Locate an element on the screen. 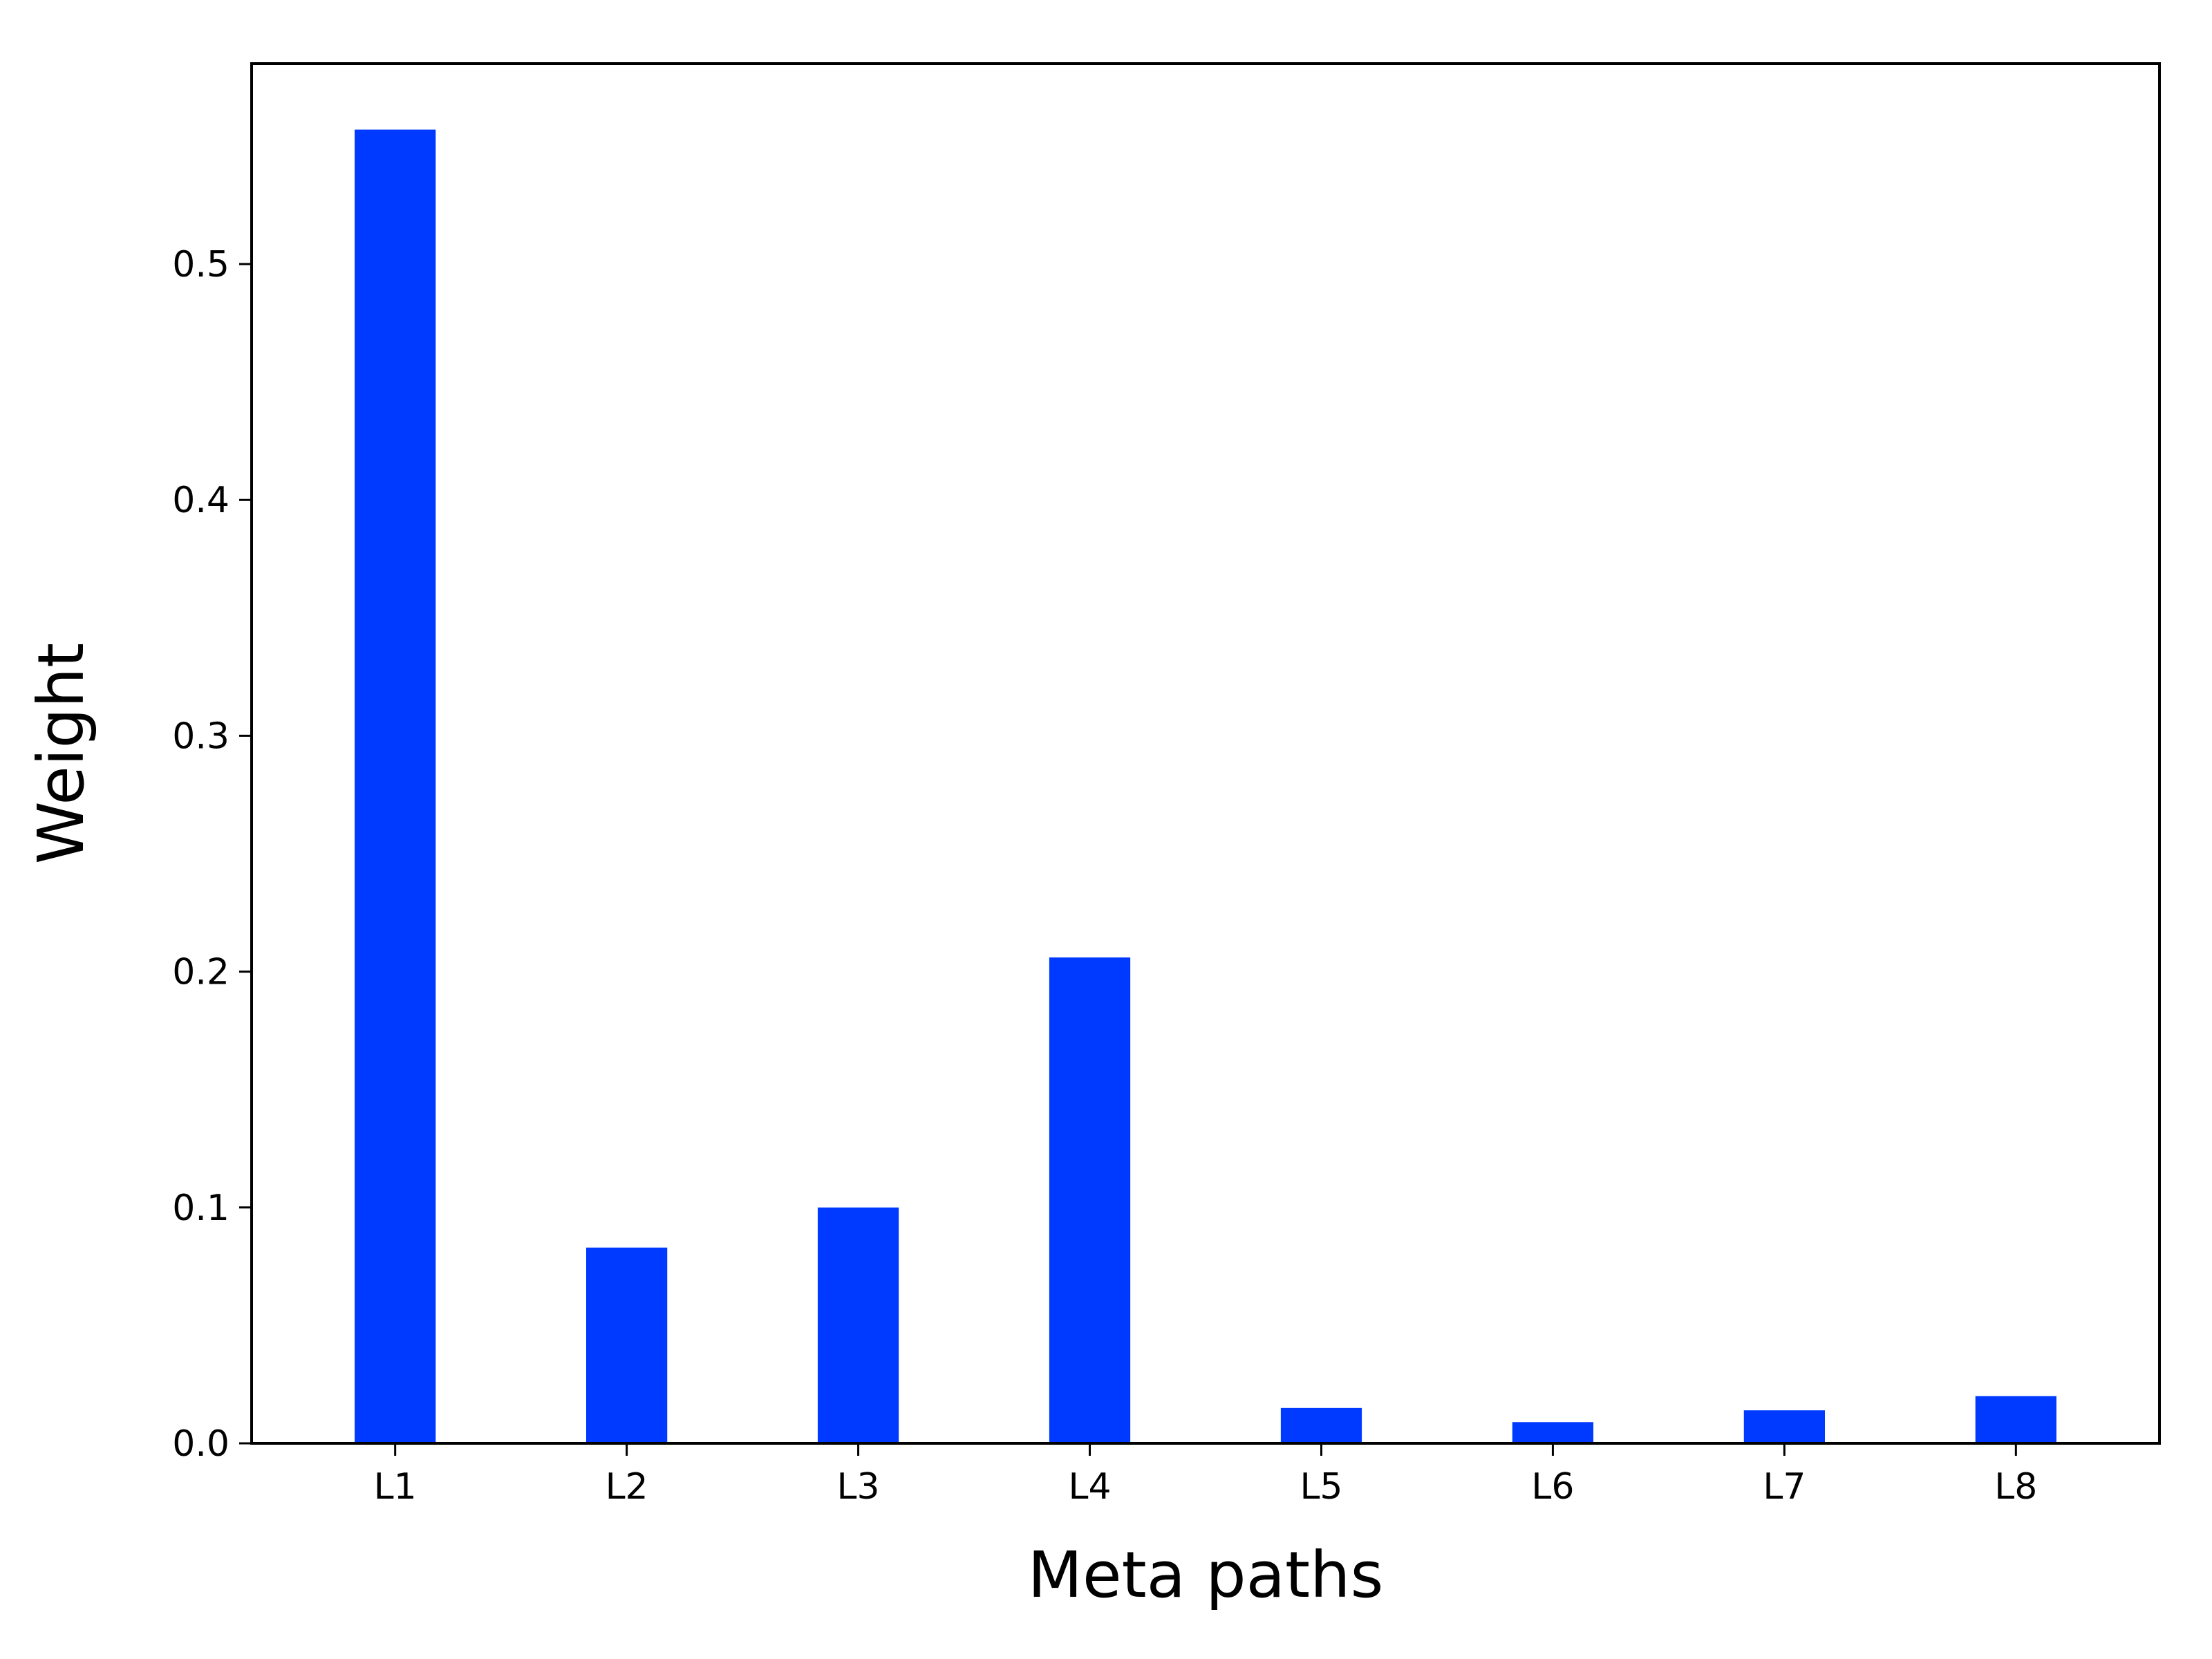 This screenshot has height=1659, width=2212. bar-l7 is located at coordinates (1784, 1427).